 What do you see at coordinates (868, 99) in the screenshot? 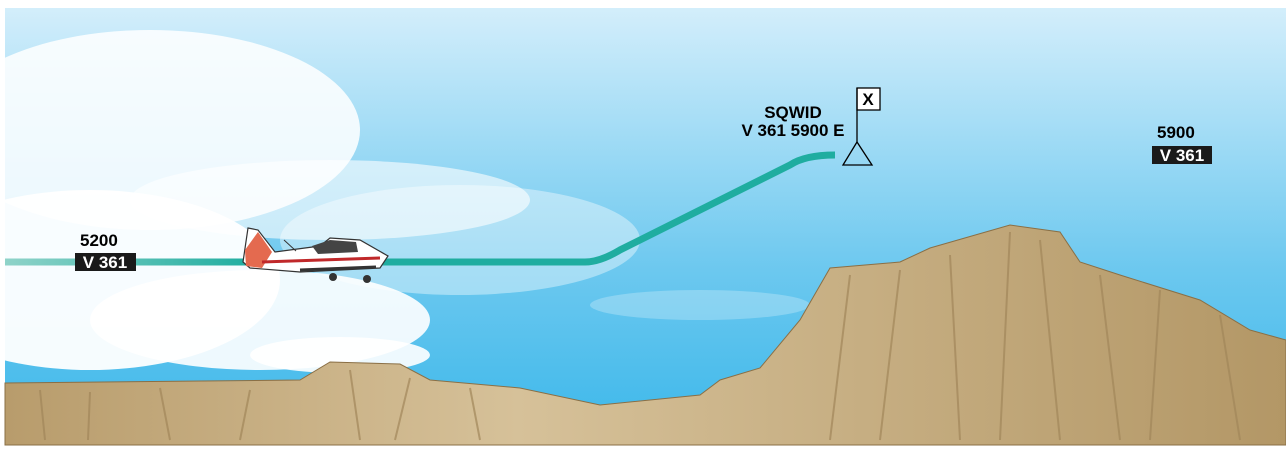
I see `fix-symbol: X` at bounding box center [868, 99].